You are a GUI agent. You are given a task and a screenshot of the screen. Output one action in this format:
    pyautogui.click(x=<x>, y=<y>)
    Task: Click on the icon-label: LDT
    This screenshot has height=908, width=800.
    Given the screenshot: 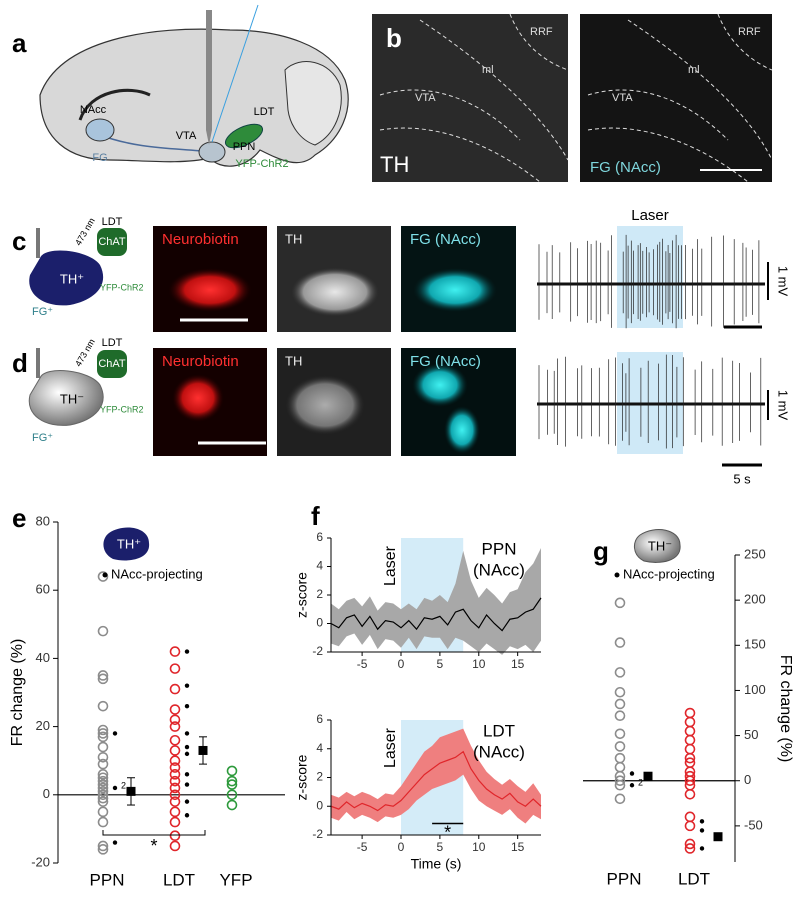 What is the action you would take?
    pyautogui.click(x=112, y=343)
    